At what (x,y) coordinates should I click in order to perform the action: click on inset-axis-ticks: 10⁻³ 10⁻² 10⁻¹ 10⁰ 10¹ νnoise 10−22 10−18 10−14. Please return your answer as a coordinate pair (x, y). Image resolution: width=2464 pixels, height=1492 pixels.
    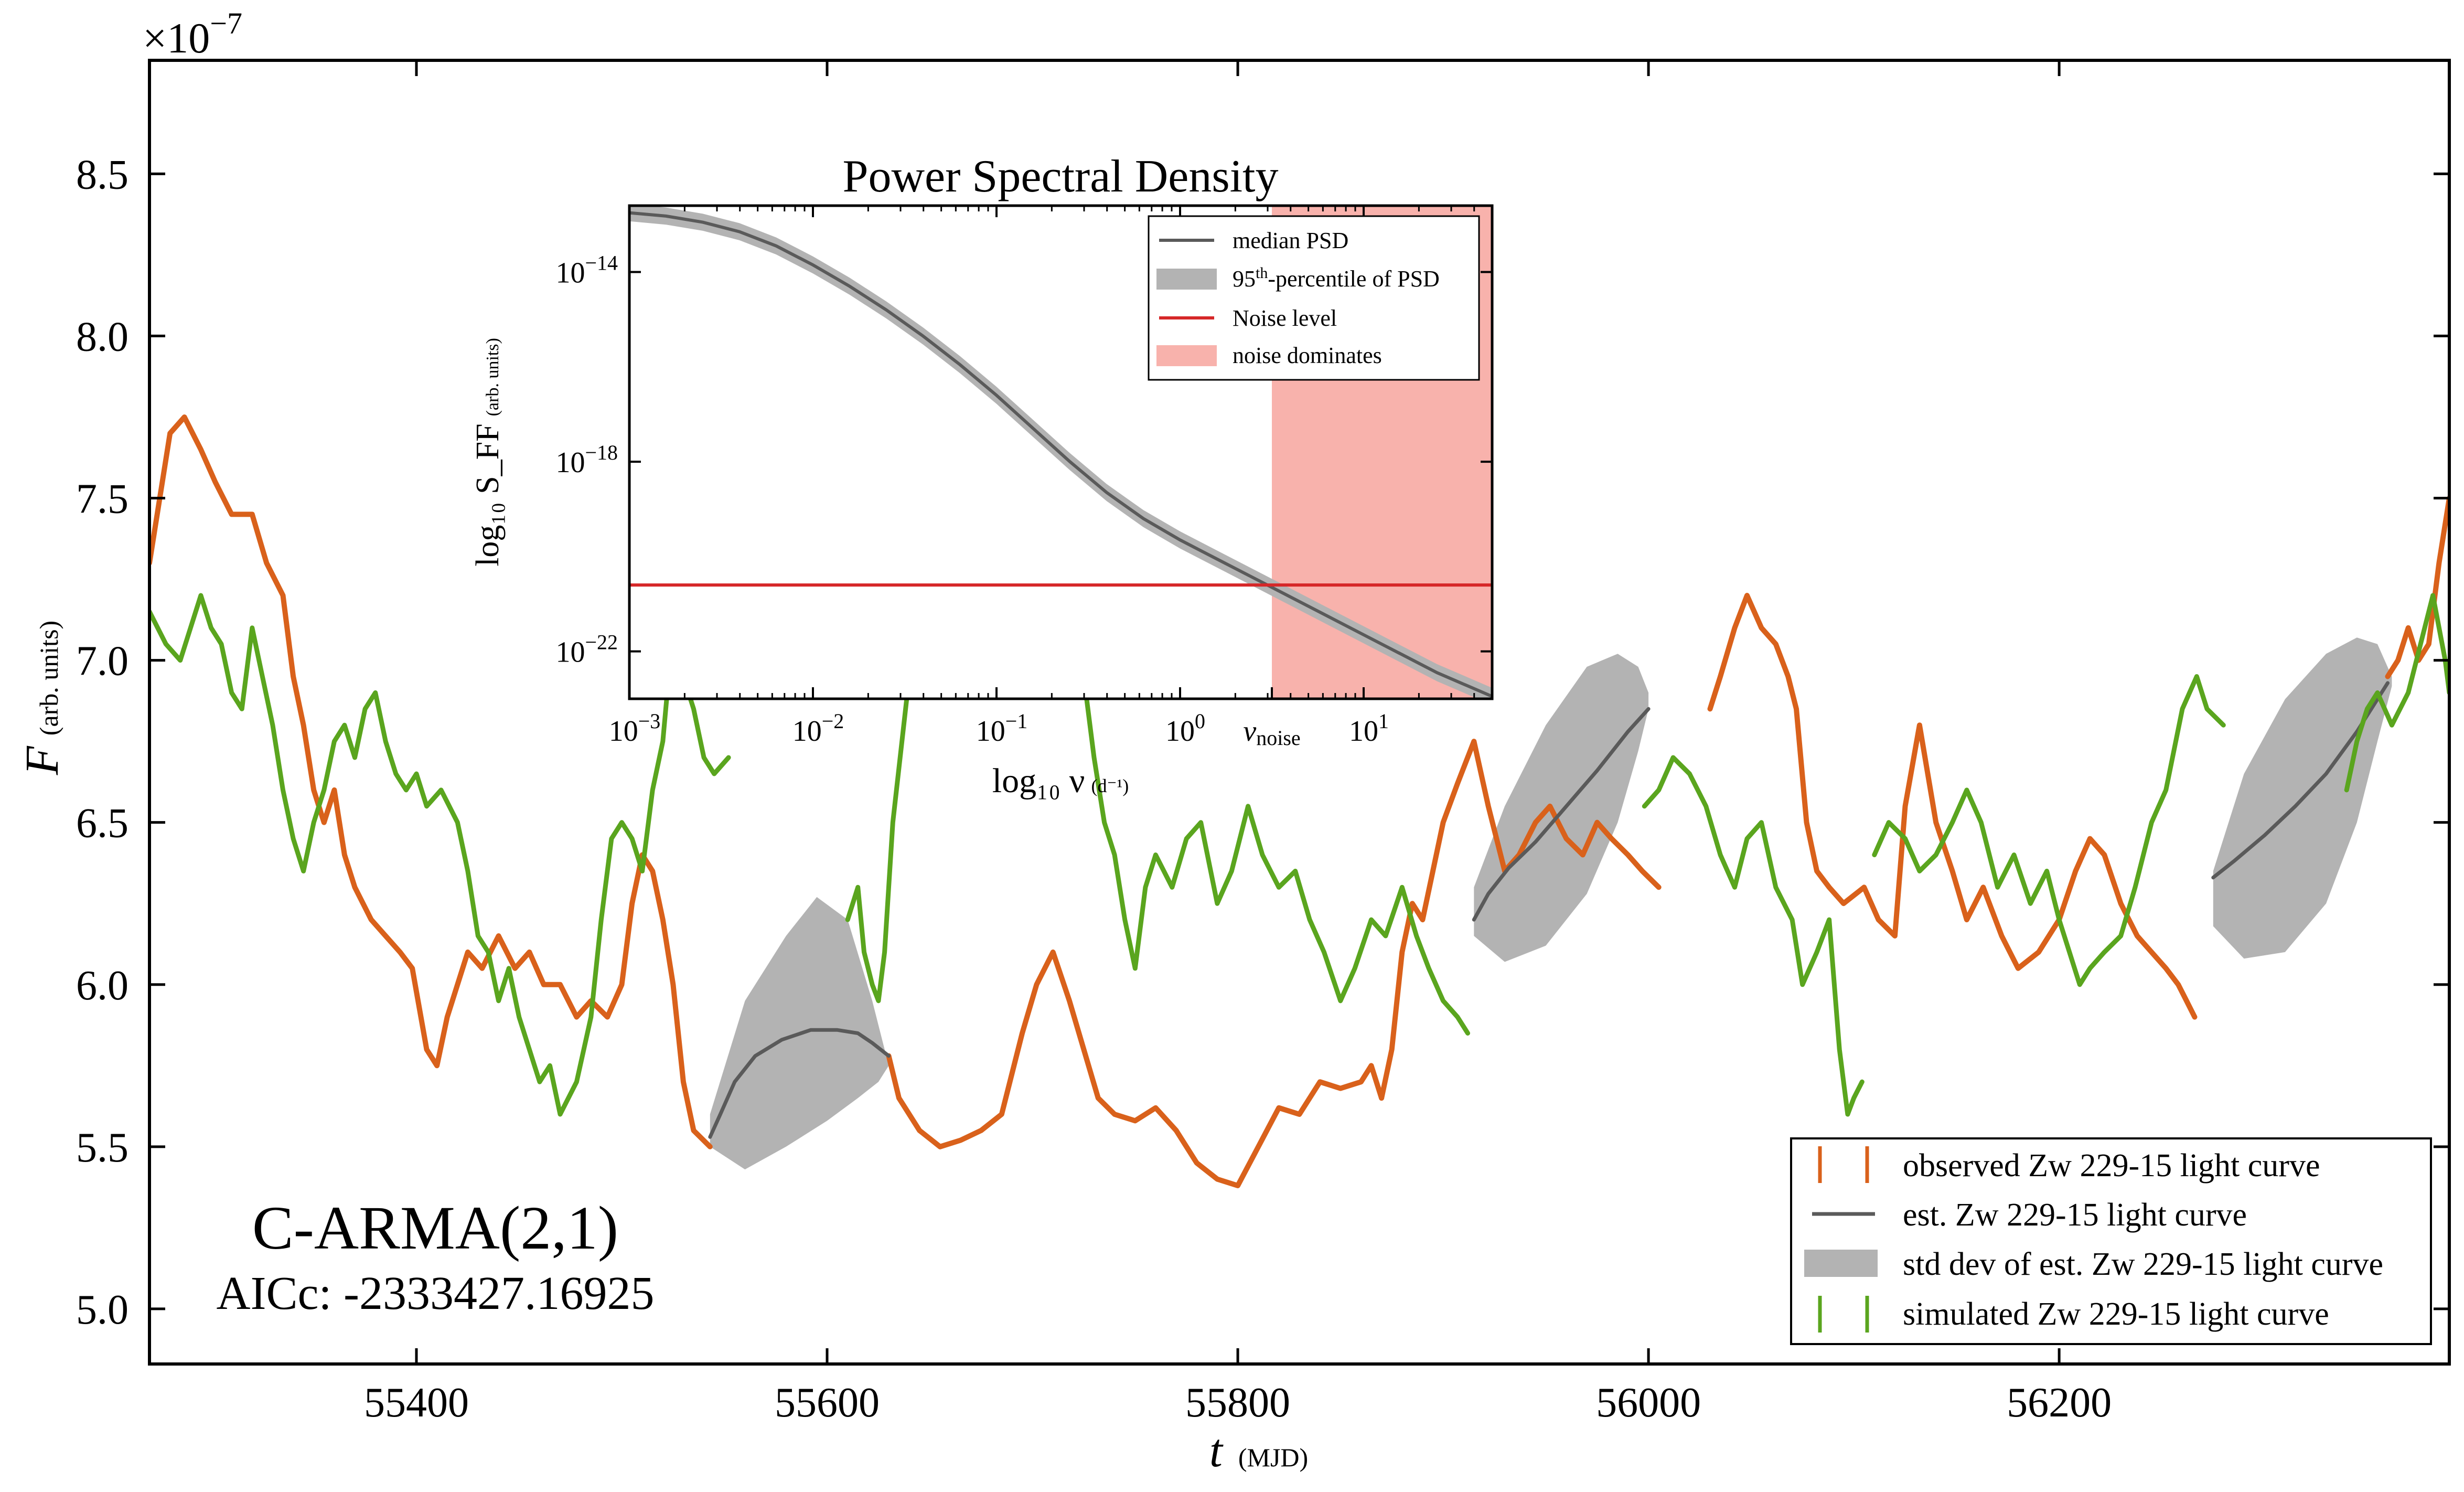
    Looking at the image, I should click on (1024, 478).